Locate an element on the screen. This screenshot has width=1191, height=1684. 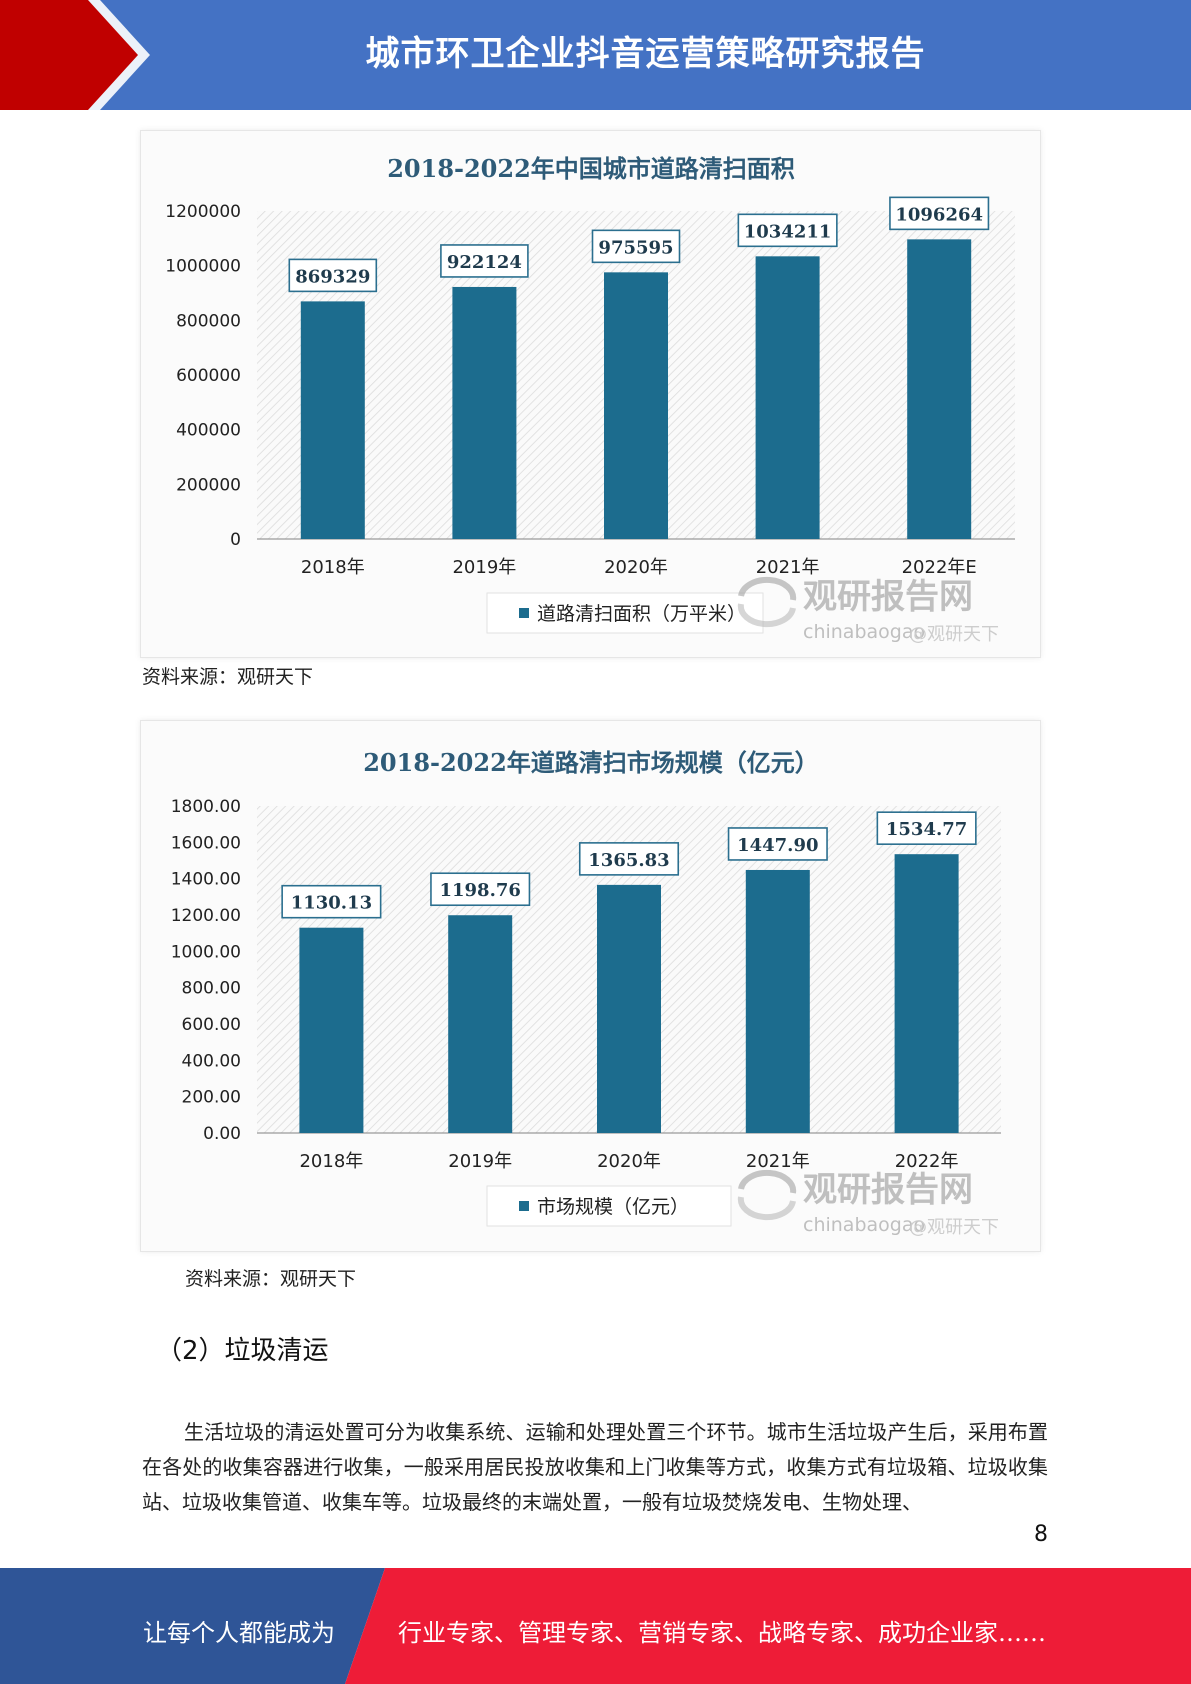
y-tick-label: 1200.00 is located at coordinates (206, 916).